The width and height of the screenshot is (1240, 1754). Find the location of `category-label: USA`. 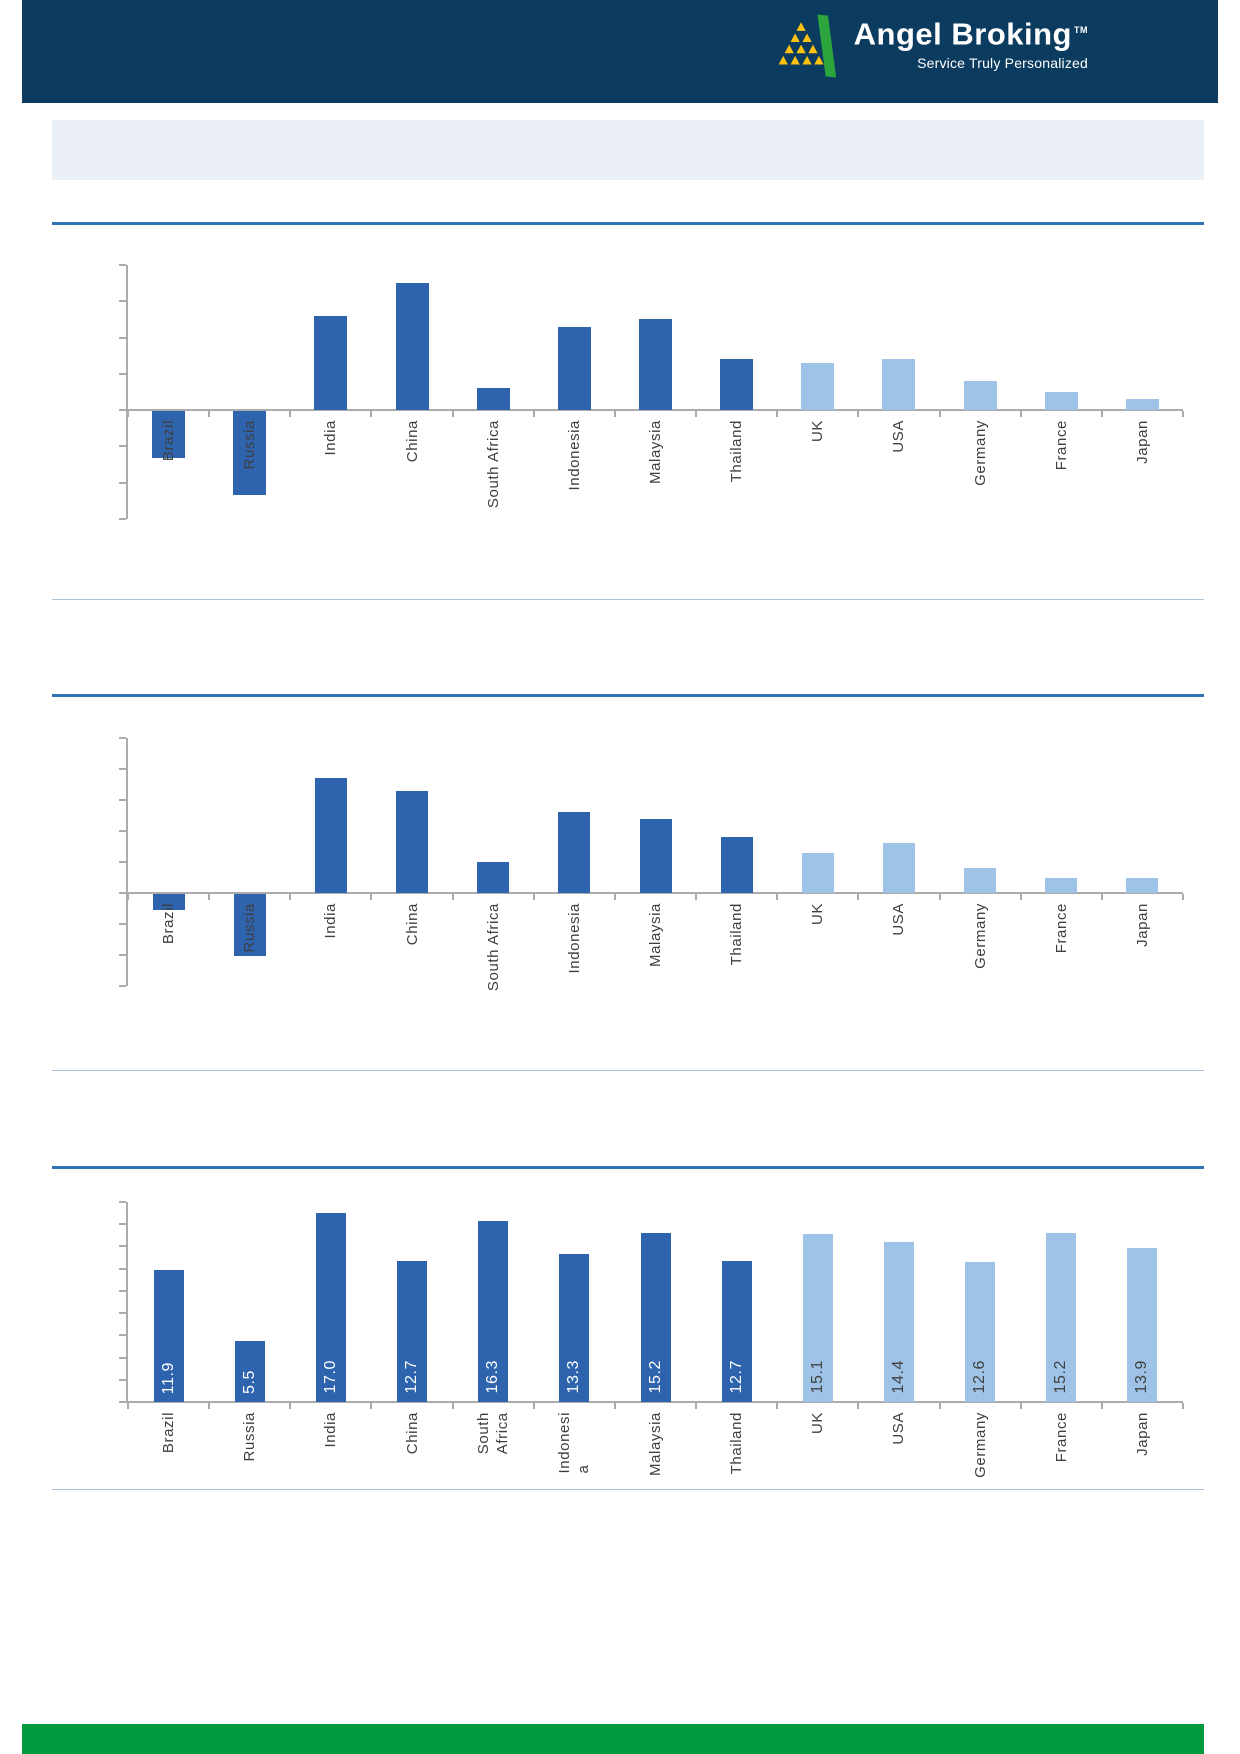

category-label: USA is located at coordinates (899, 919).